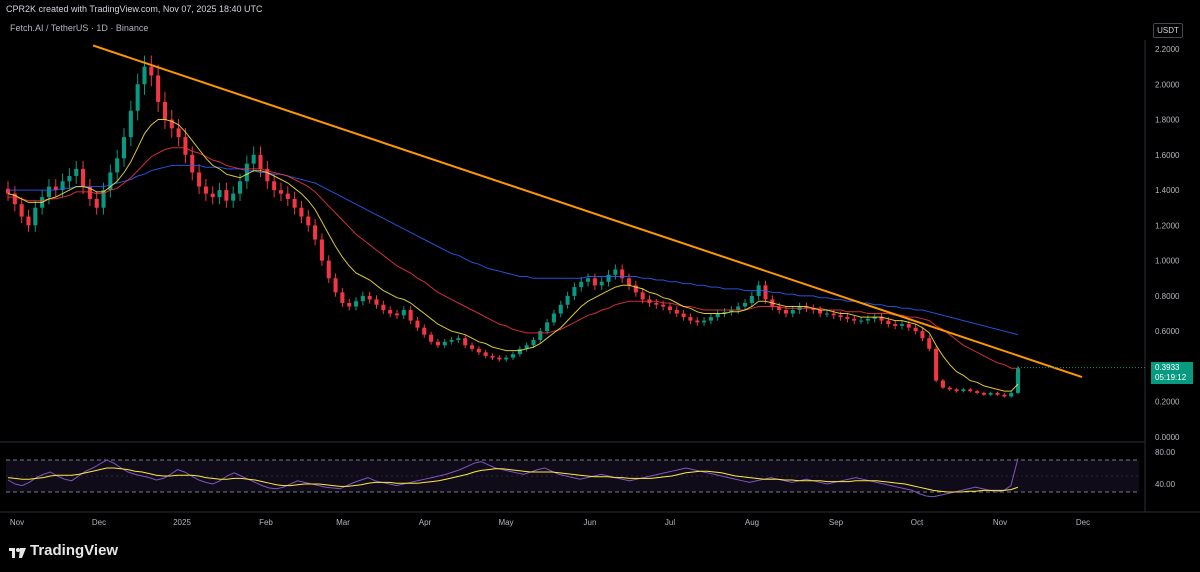  I want to click on x-tick-label: May, so click(505, 522).